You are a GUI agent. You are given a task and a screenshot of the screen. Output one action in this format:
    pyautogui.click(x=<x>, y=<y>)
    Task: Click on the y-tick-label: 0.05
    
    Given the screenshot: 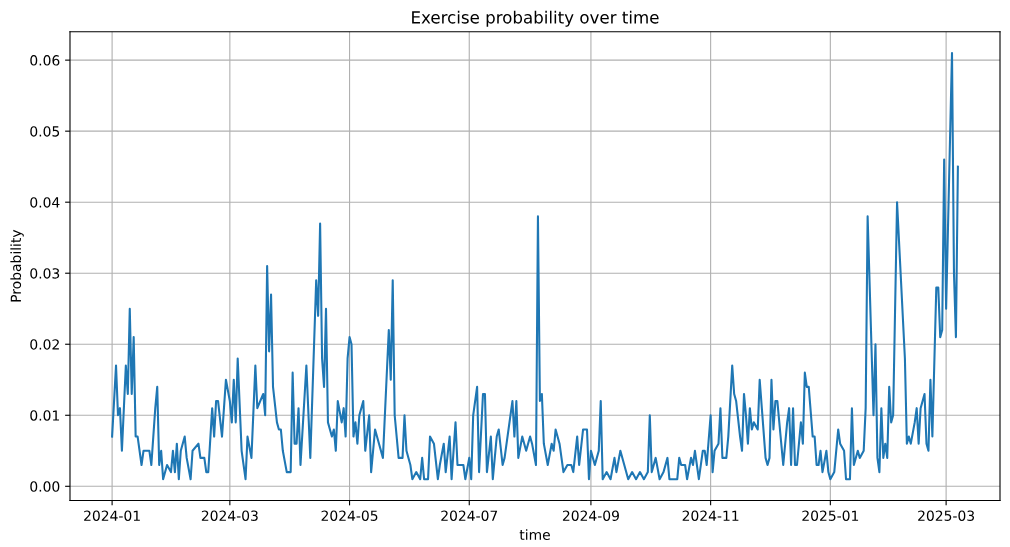 What is the action you would take?
    pyautogui.click(x=45, y=131)
    